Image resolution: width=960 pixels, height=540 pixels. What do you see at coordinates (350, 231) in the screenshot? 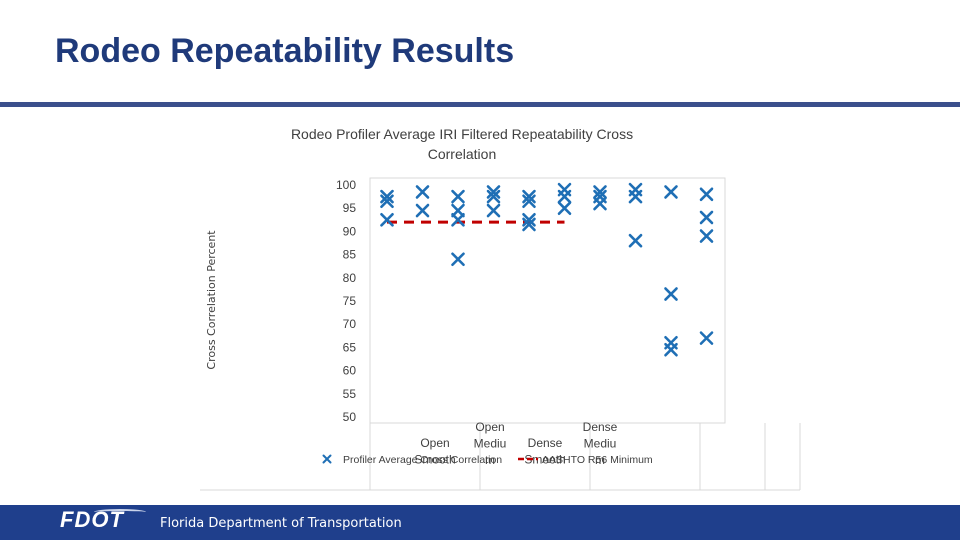
I see `y-tick-label: 90` at bounding box center [350, 231].